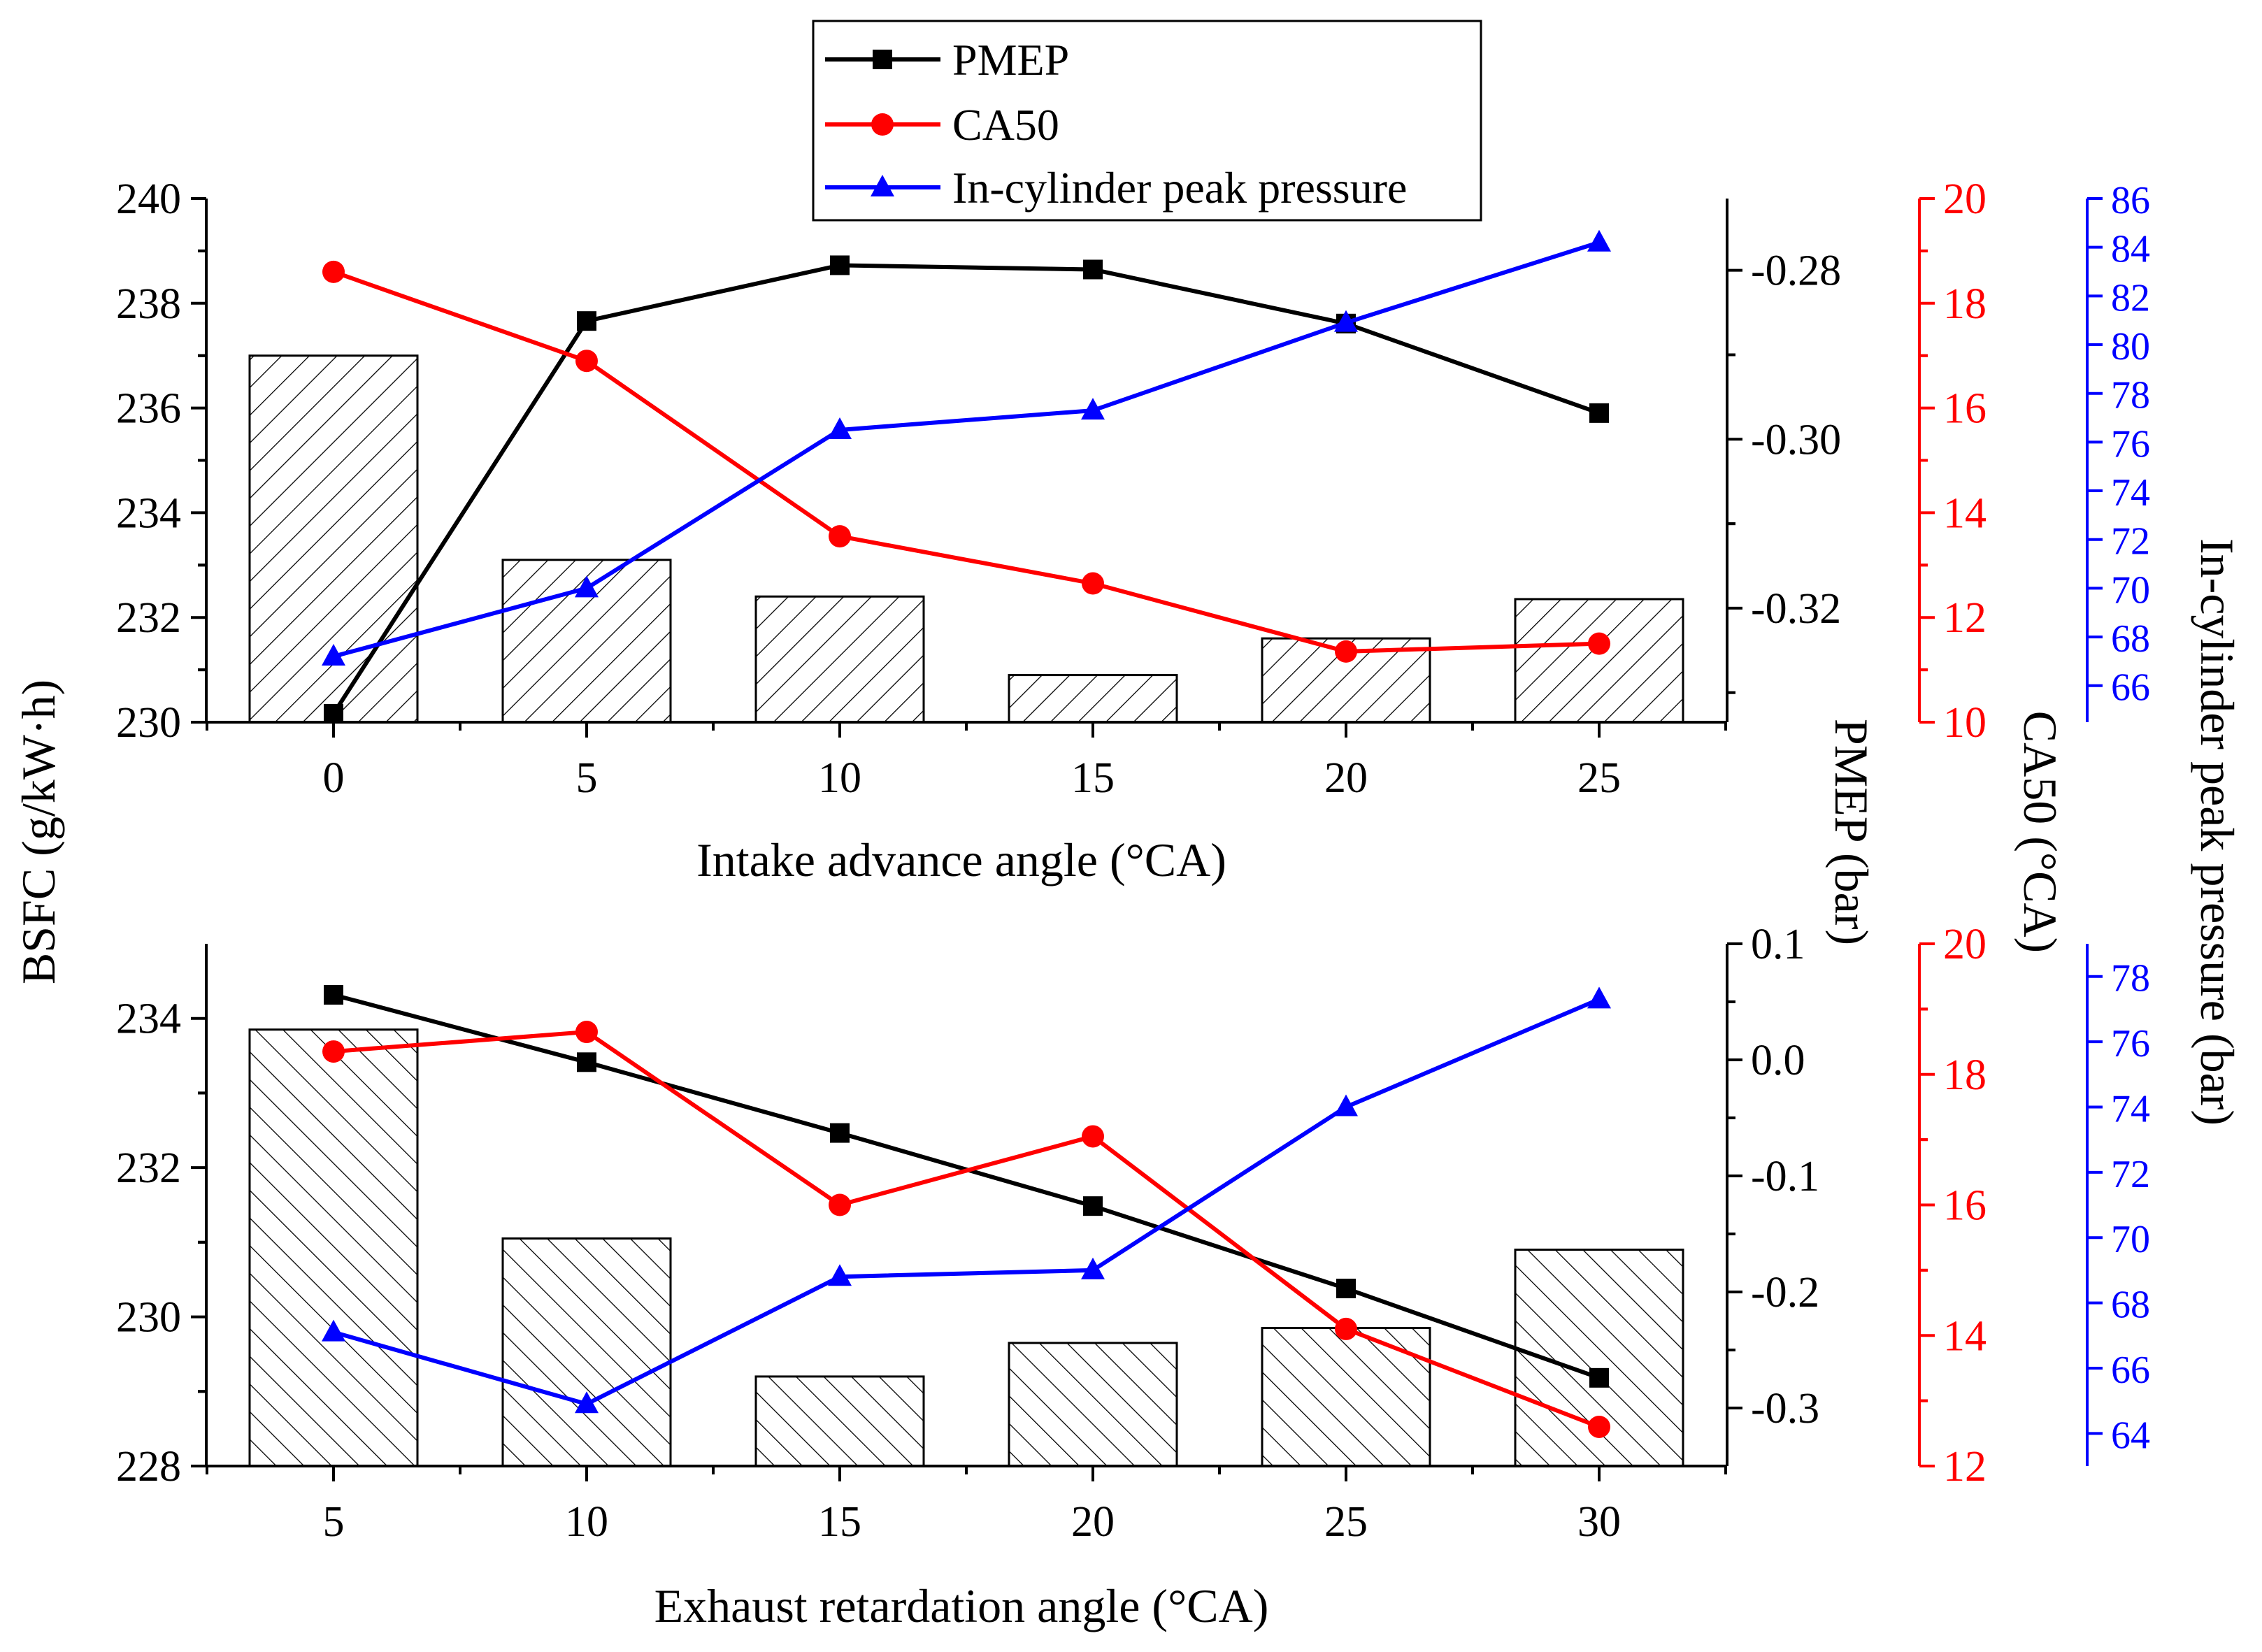 This screenshot has width=2262, height=1652. What do you see at coordinates (1965, 199) in the screenshot?
I see `top-ca50-tick-label: 20` at bounding box center [1965, 199].